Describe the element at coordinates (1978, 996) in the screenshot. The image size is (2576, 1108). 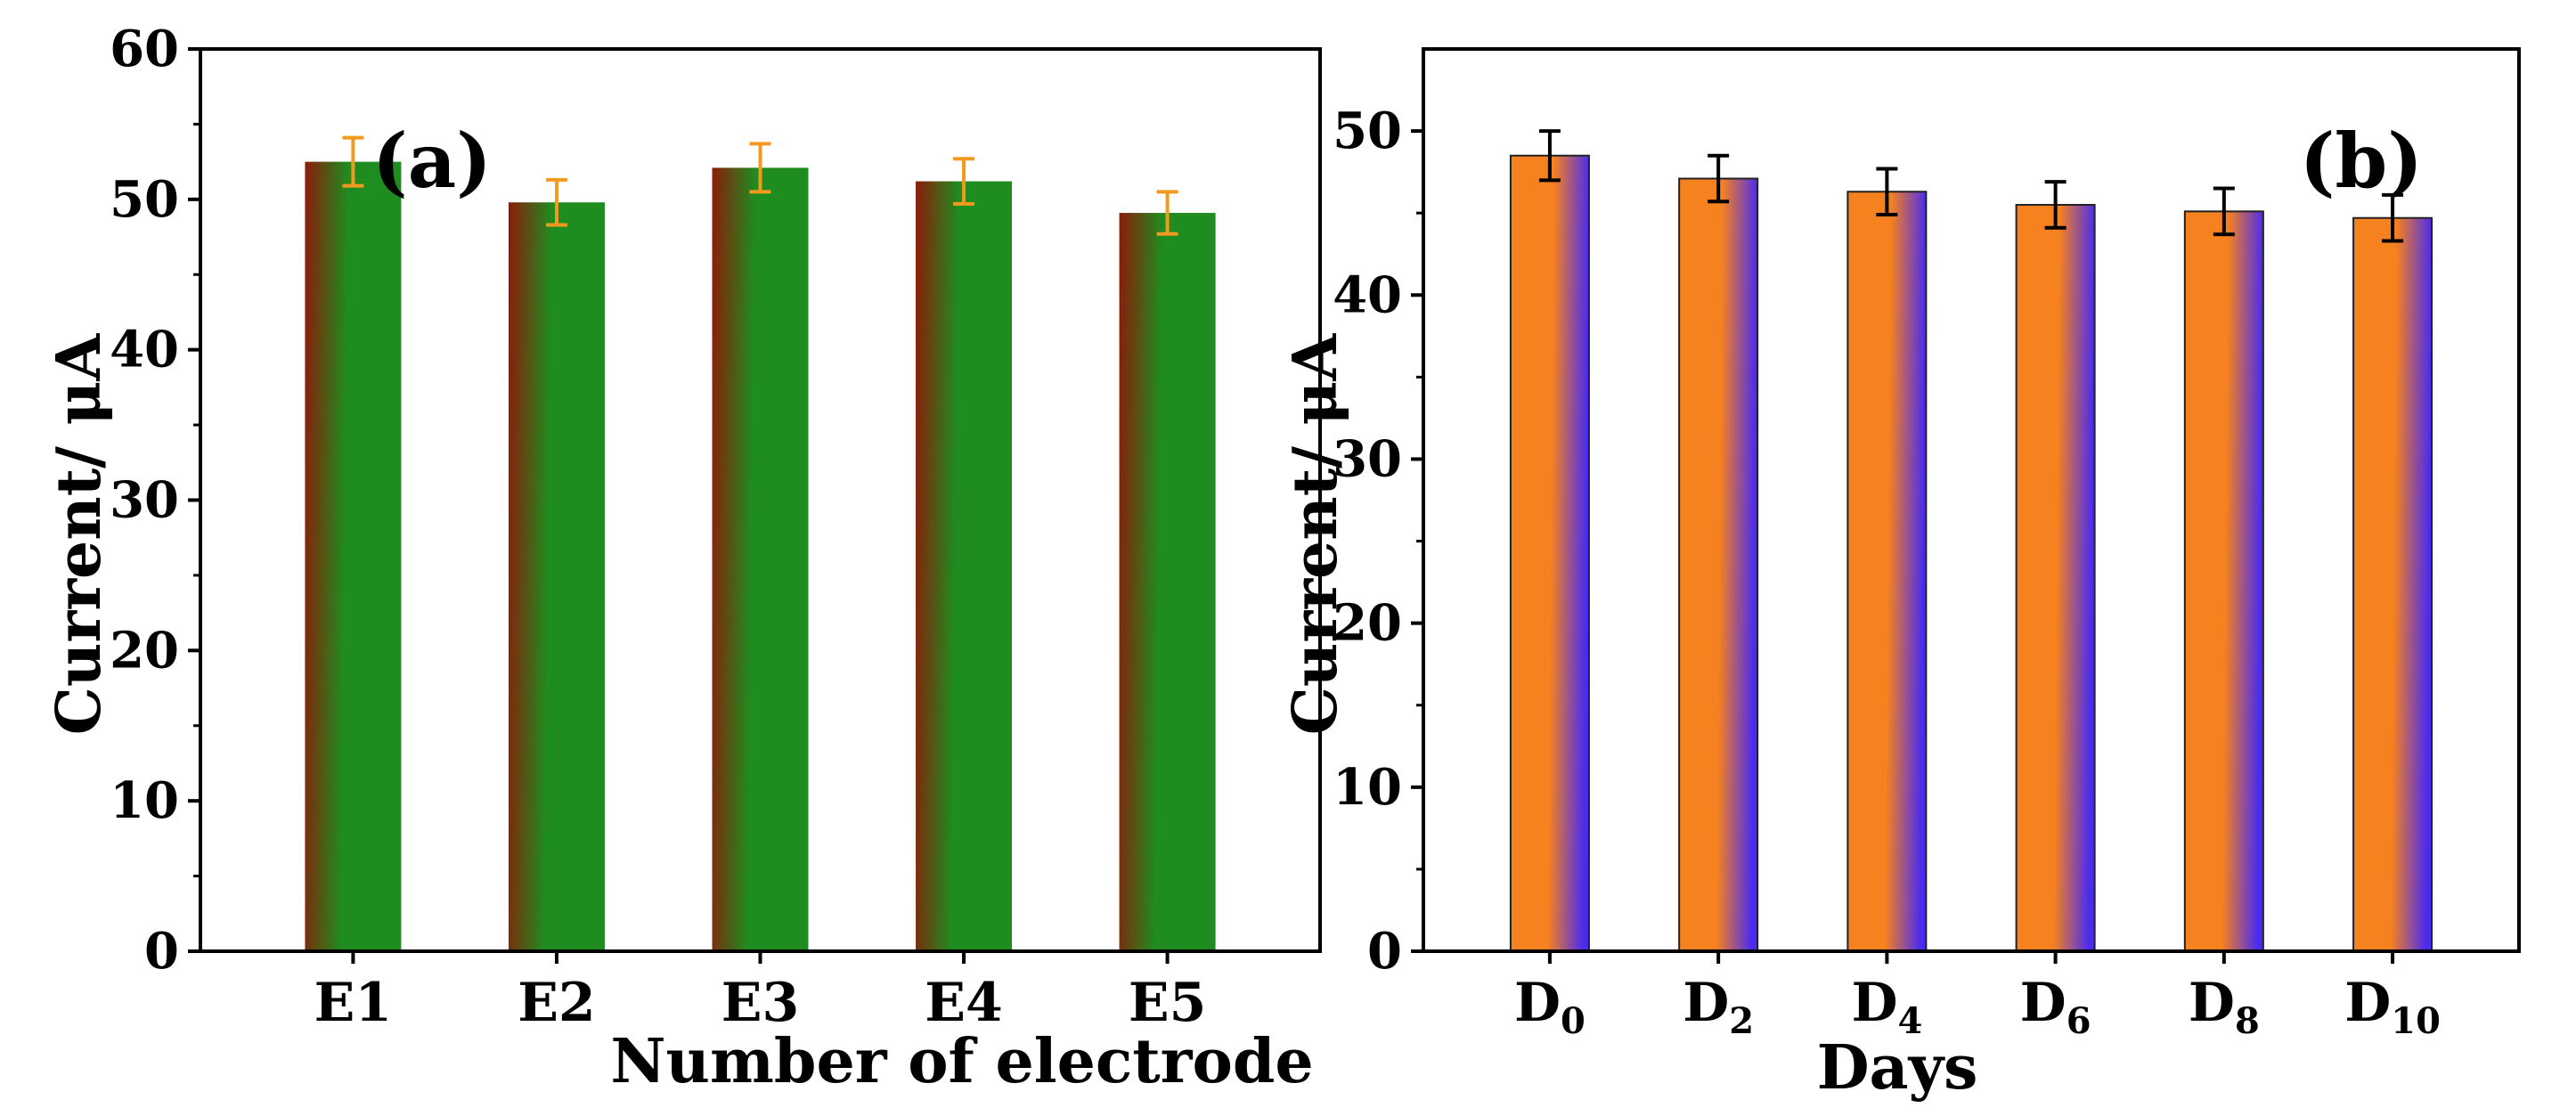
I see `x-ticks-b: D0 D2 D4 D6 D8 D10` at that location.